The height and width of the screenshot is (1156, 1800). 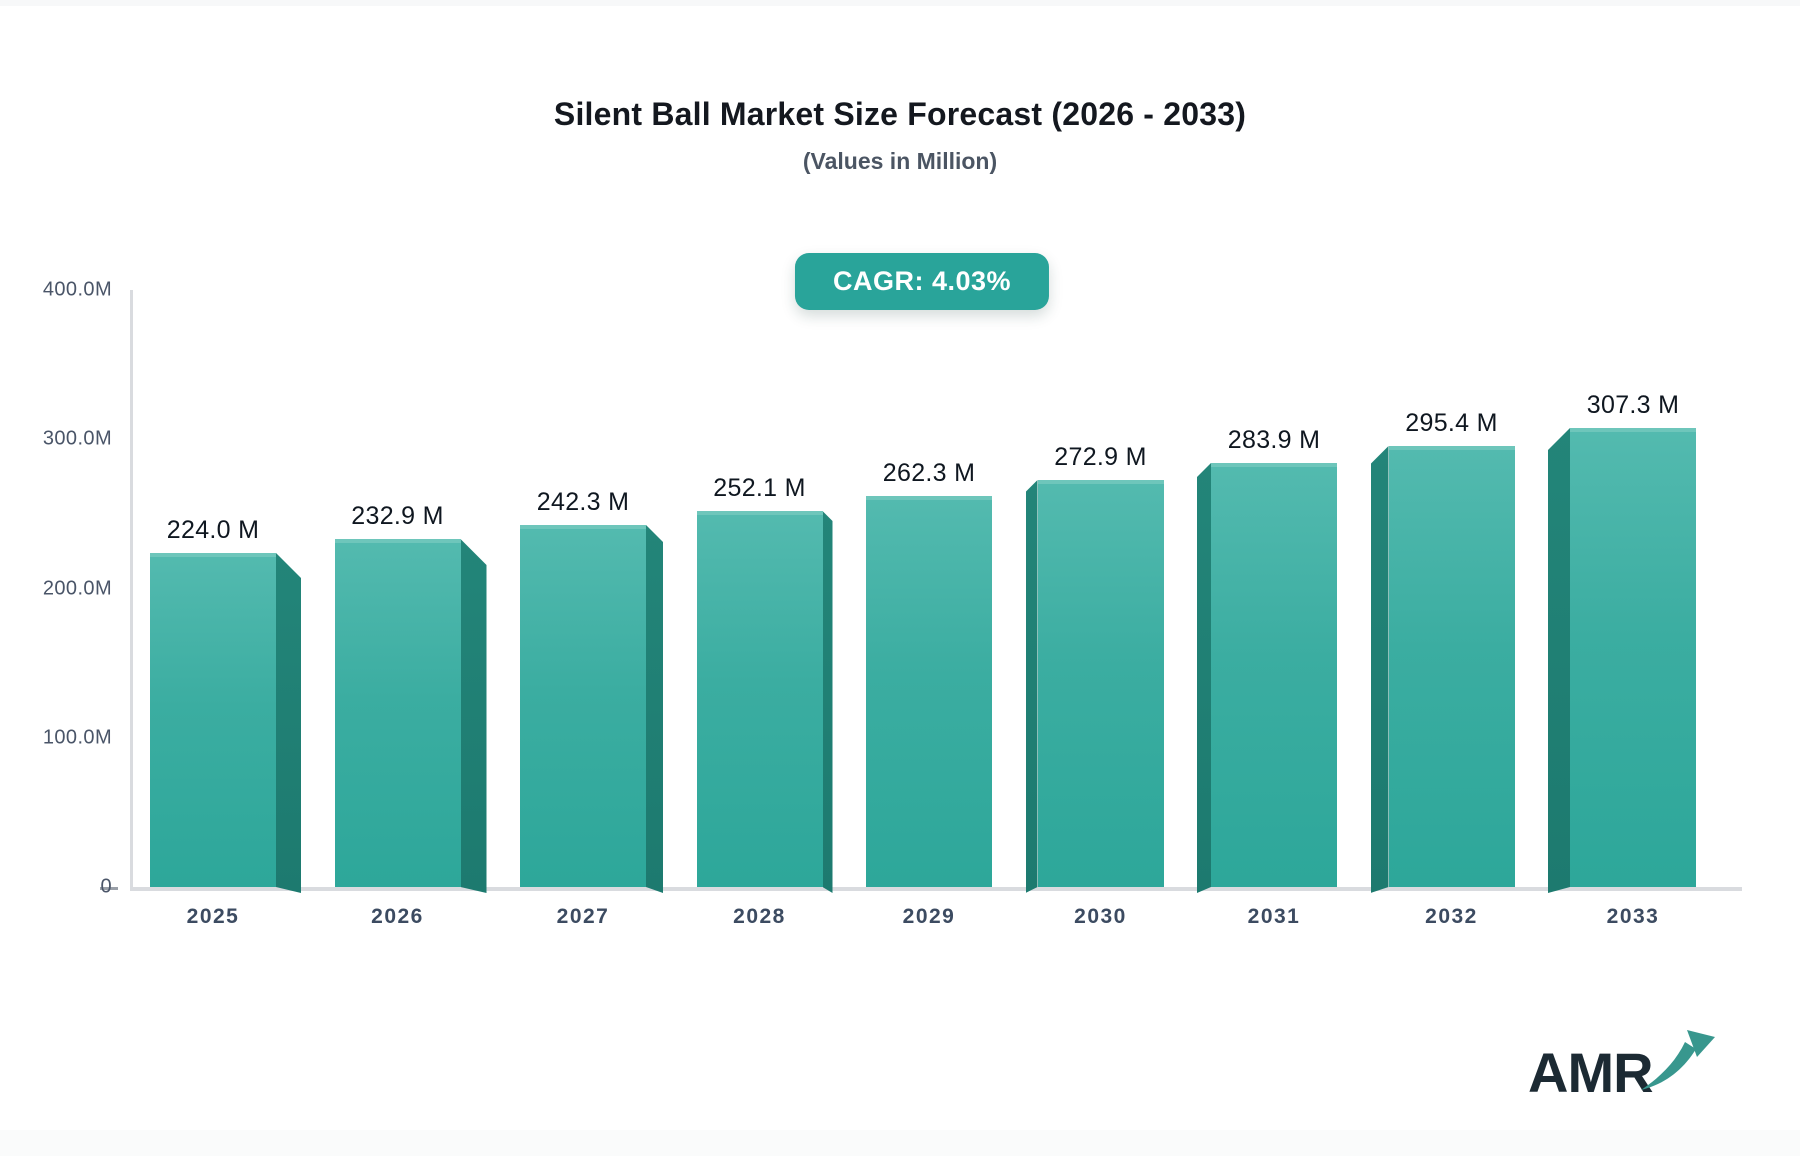 I want to click on top-border-strip, so click(x=900, y=3).